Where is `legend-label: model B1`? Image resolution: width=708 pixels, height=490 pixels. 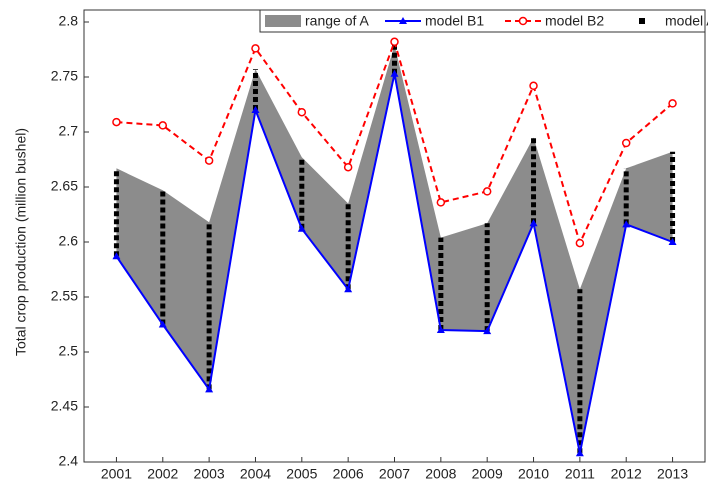
legend-label: model B1 is located at coordinates (454, 21).